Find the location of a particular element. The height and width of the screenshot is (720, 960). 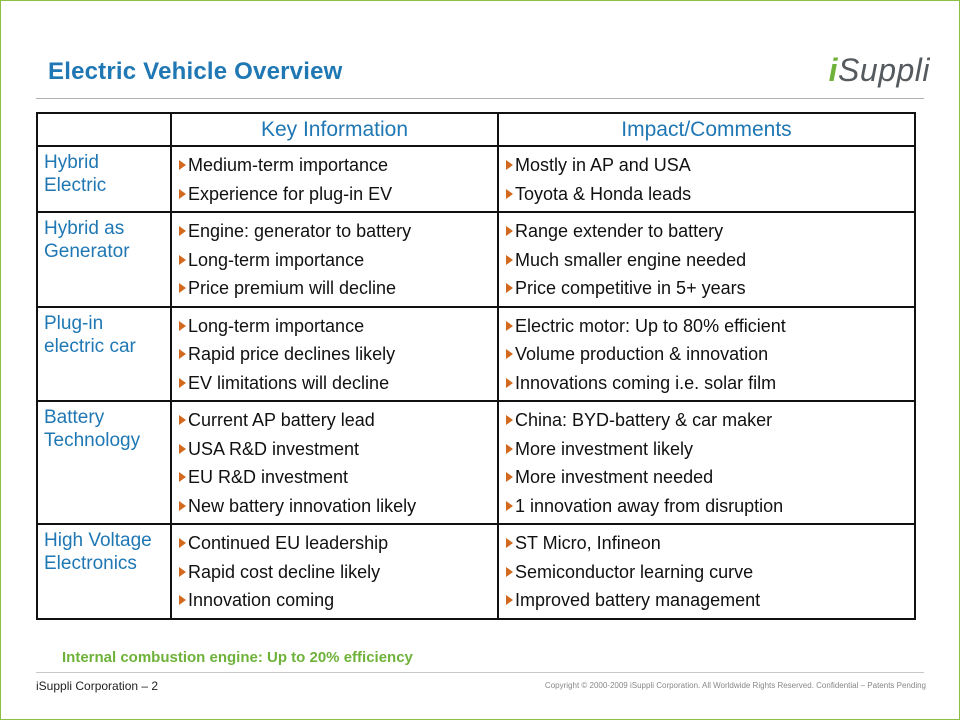

list-item: New battery innovation likely is located at coordinates (334, 506).